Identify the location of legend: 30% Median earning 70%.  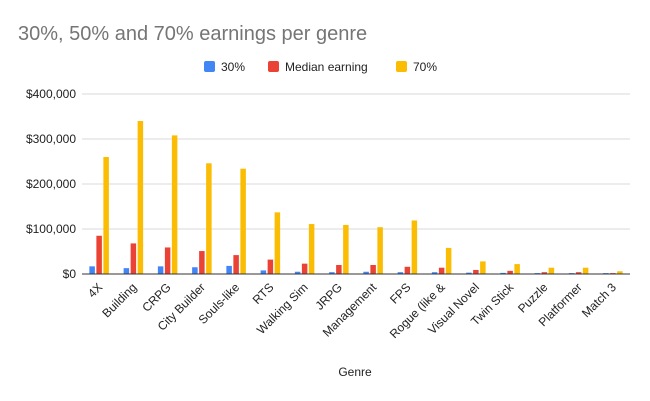
(320, 67).